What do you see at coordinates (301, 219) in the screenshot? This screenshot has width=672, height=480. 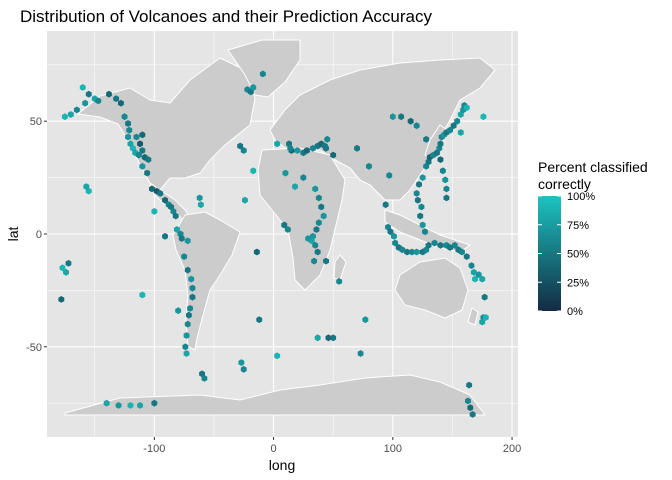 I see `land-africa` at bounding box center [301, 219].